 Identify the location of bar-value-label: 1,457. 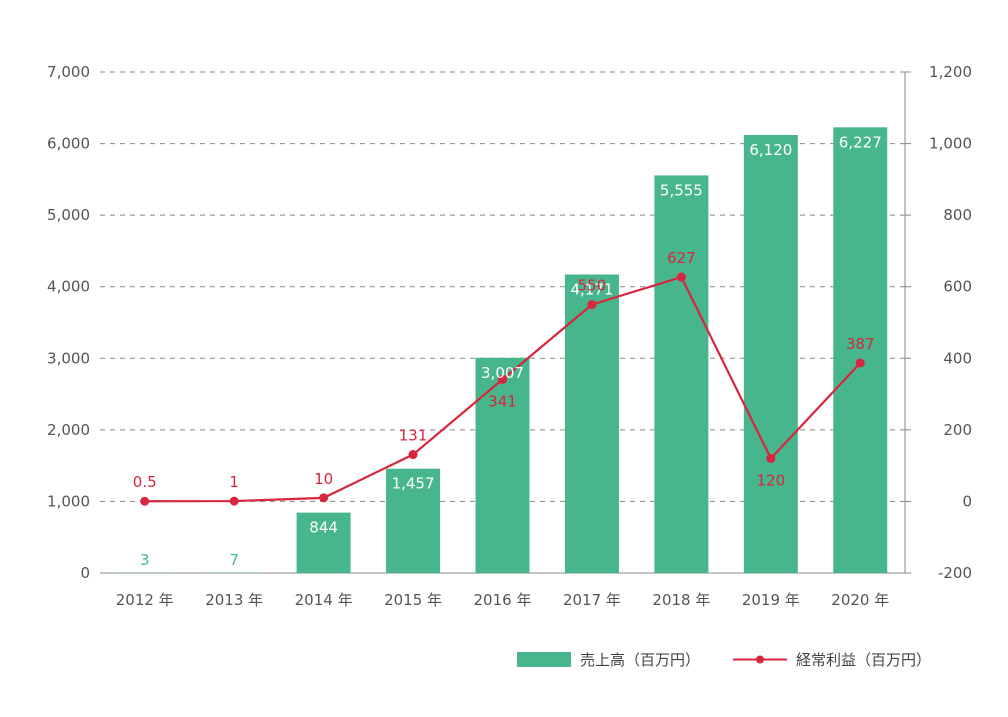
(413, 484).